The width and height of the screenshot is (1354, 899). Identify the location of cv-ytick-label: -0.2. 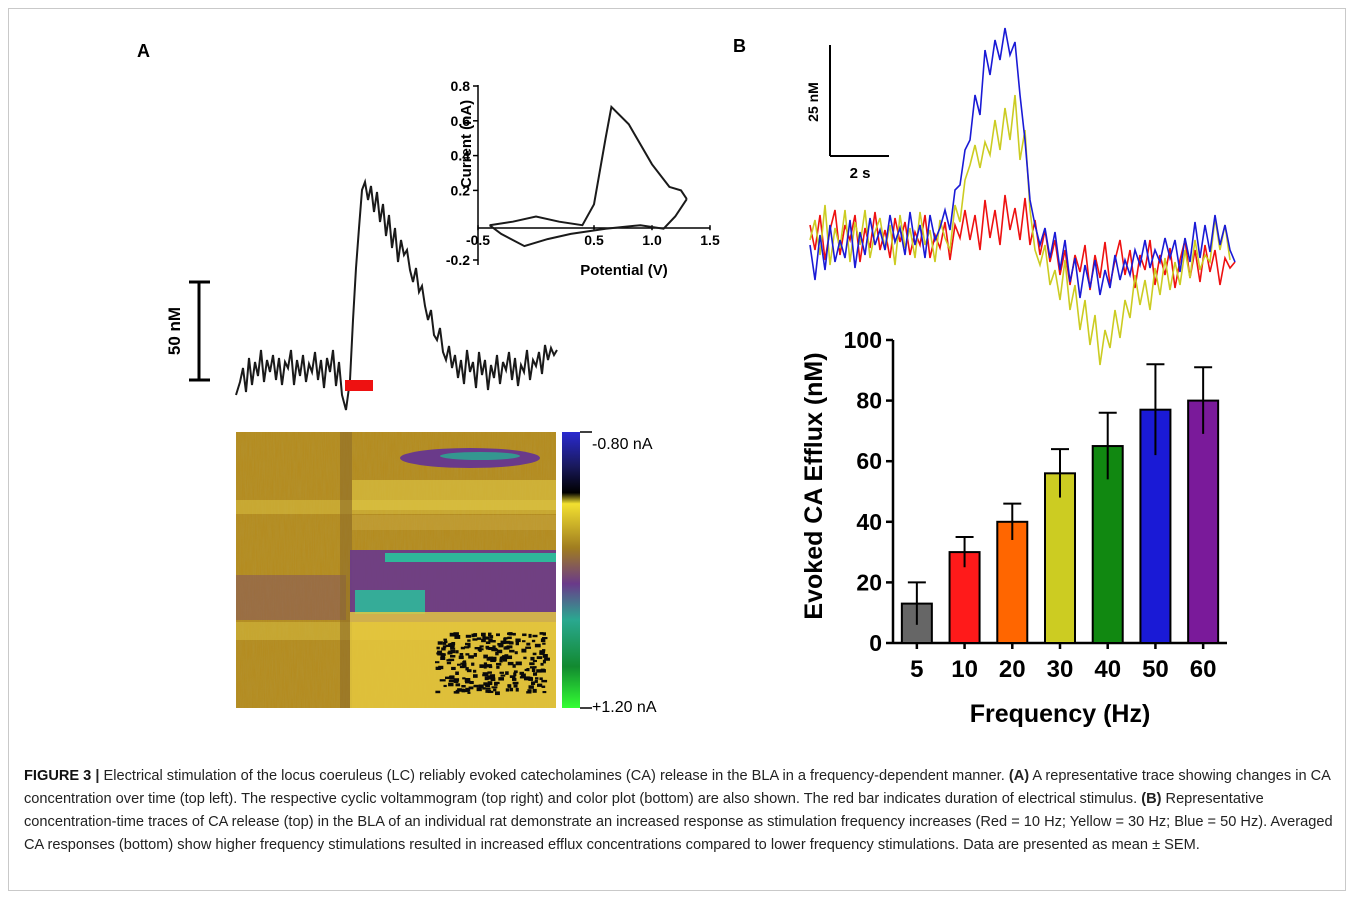
(458, 260).